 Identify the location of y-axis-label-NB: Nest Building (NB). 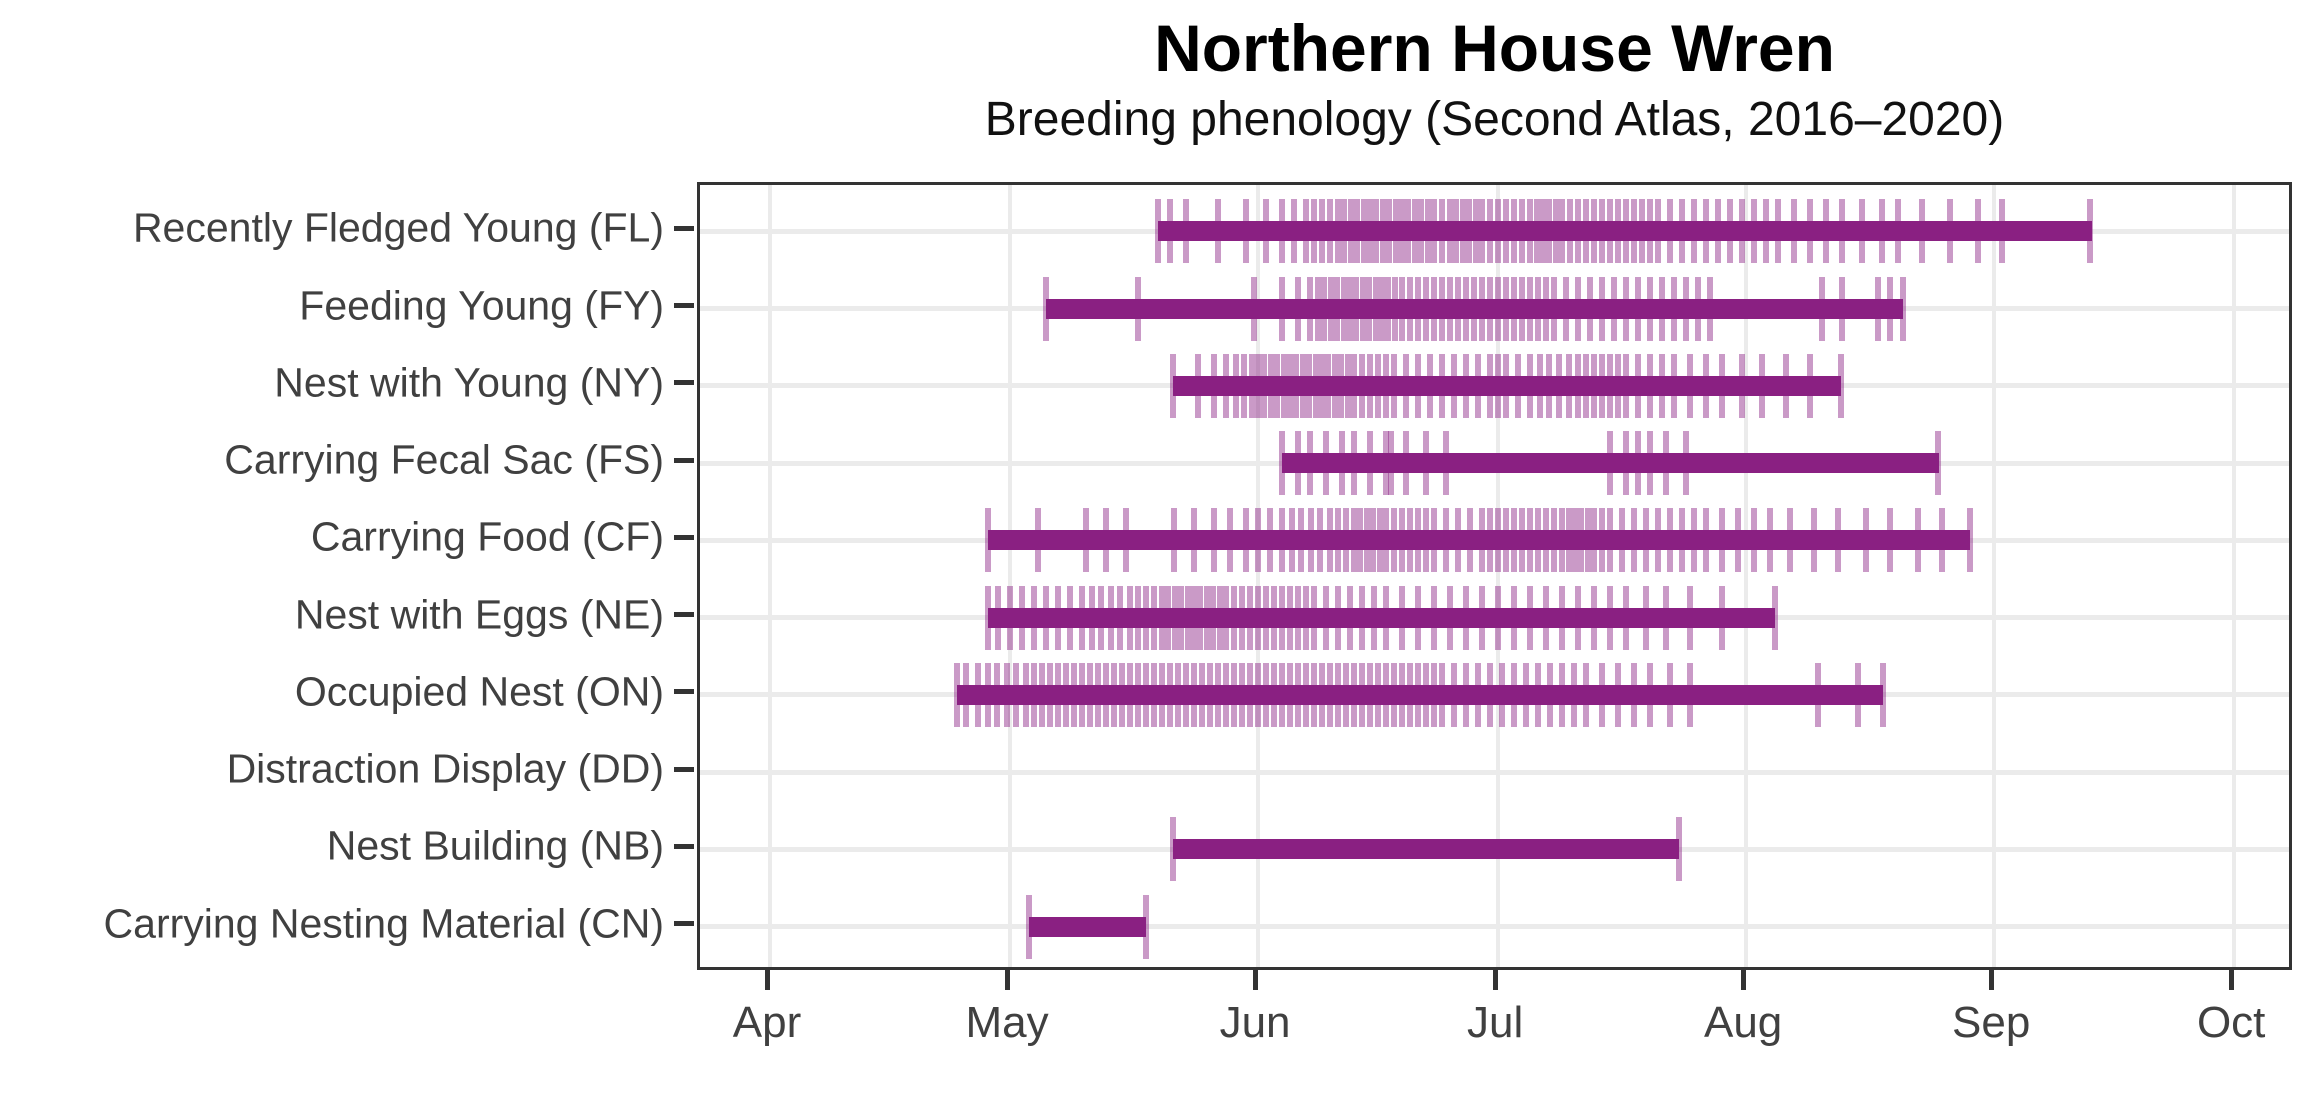
(495, 845).